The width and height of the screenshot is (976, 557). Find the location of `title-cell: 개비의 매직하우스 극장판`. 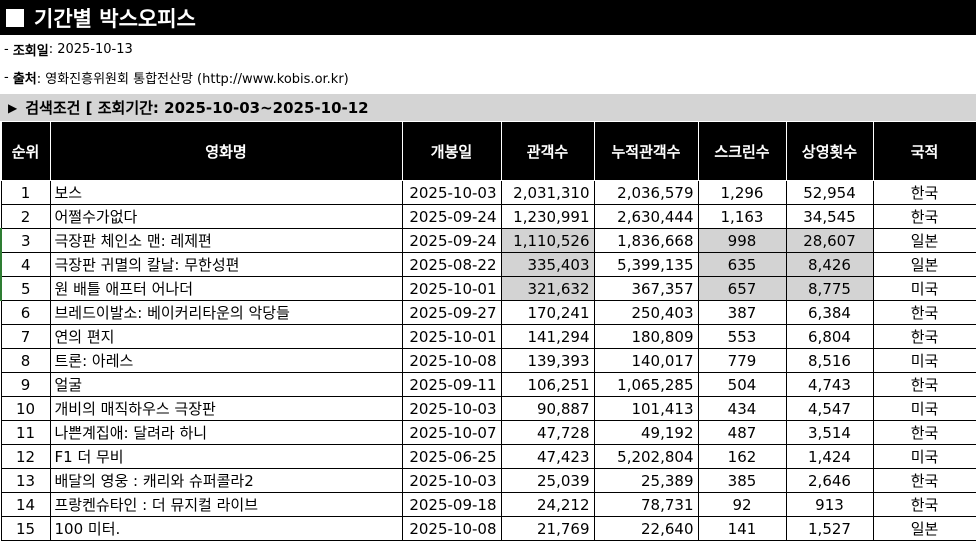

title-cell: 개비의 매직하우스 극장판 is located at coordinates (226, 408).